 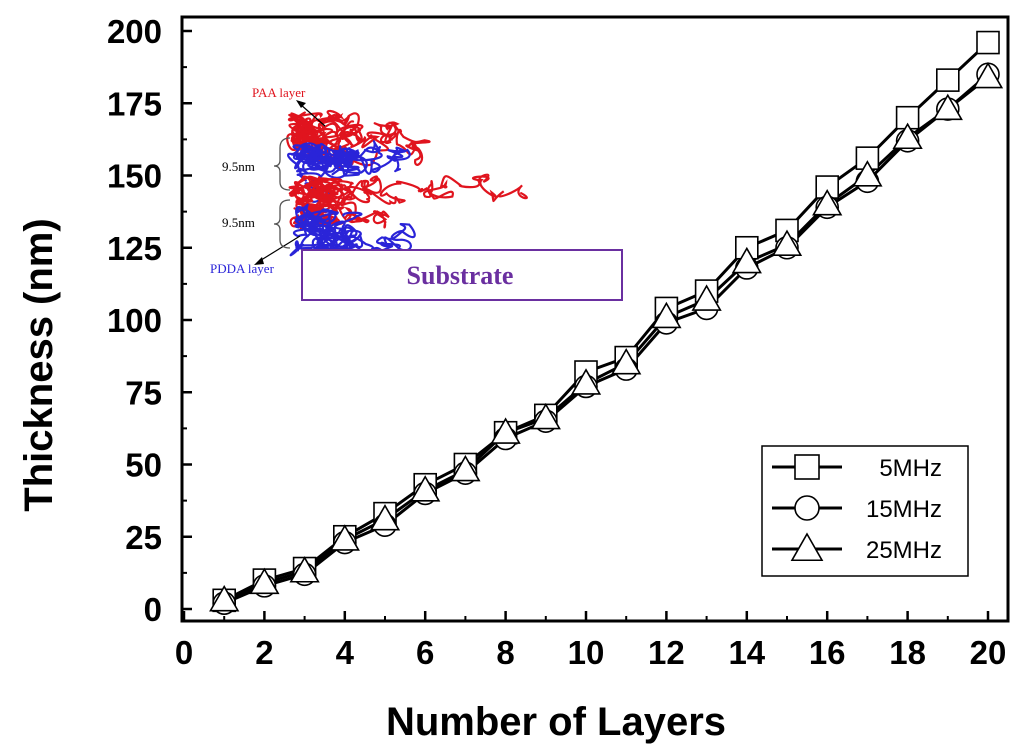 What do you see at coordinates (910, 468) in the screenshot?
I see `legend-label-5MHz: 5MHz` at bounding box center [910, 468].